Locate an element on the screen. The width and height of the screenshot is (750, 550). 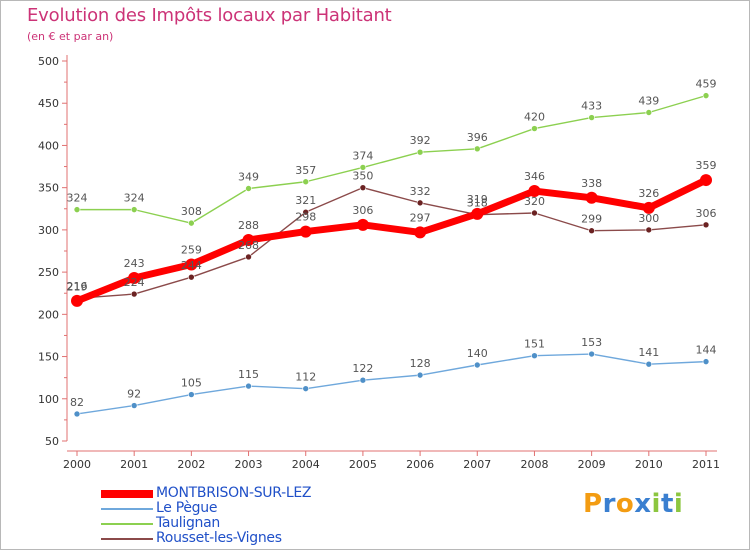
data-label-montbrison-sur-lez: 216 is located at coordinates (77, 286).